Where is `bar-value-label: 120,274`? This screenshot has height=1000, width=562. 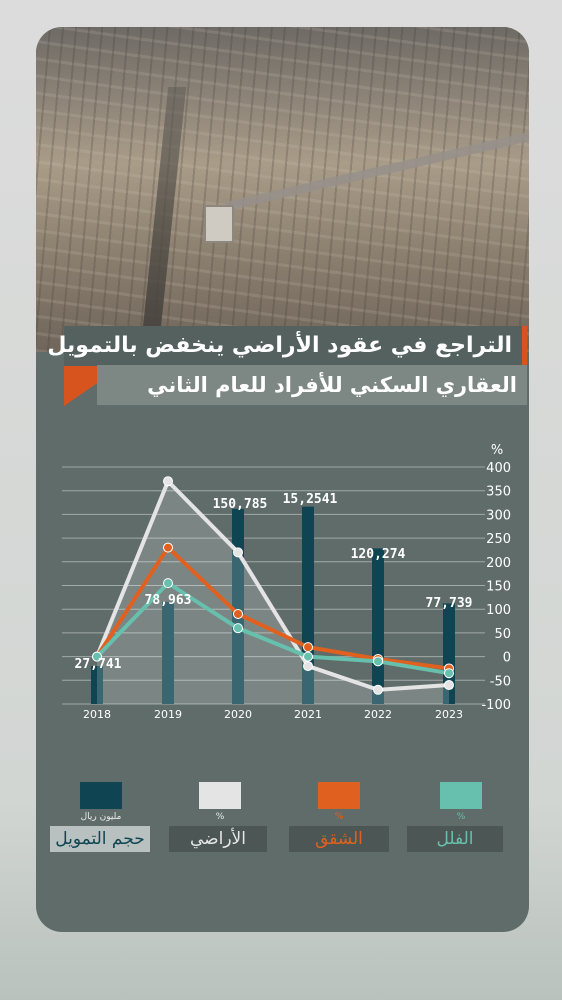
bar-value-label: 120,274 is located at coordinates (378, 554).